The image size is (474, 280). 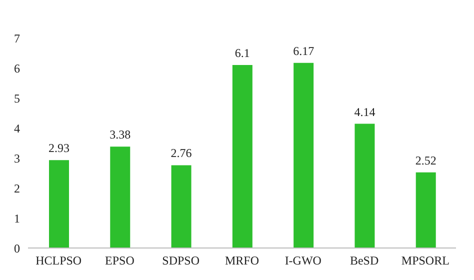 I want to click on data-label: 4.14, so click(x=365, y=111).